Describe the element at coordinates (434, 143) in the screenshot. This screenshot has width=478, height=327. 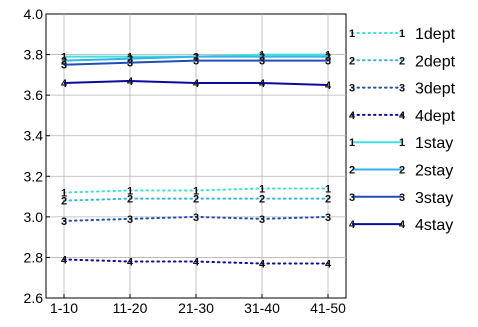
I see `legend-label: 1stay` at that location.